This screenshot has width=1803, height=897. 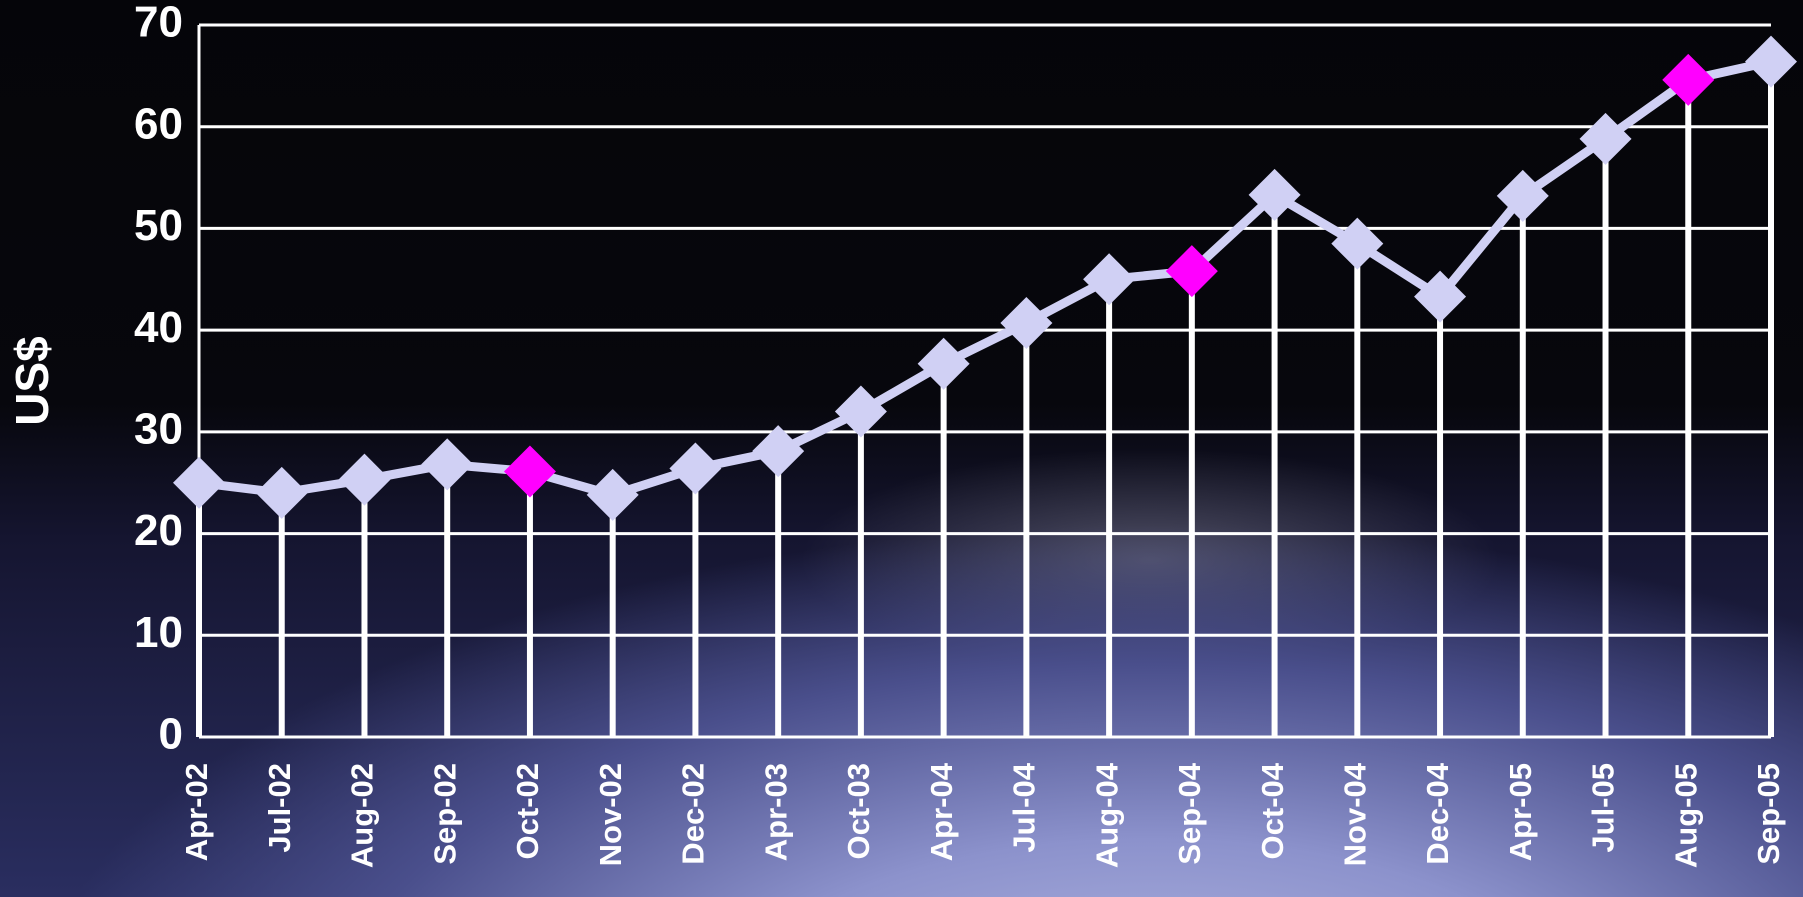 What do you see at coordinates (858, 811) in the screenshot?
I see `x-tick-label: Oct-03` at bounding box center [858, 811].